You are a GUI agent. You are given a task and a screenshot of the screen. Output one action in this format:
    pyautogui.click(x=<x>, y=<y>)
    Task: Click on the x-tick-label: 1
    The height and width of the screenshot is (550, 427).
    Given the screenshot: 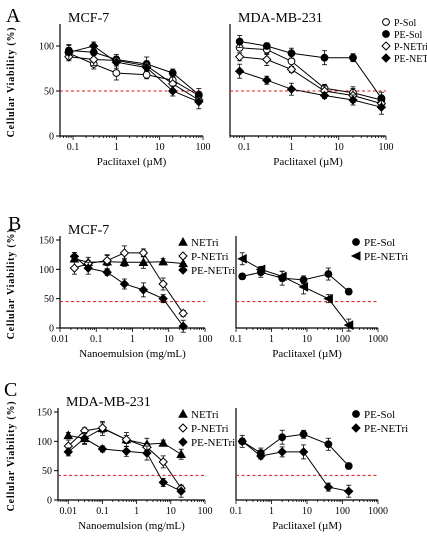 What is the action you would take?
    pyautogui.click(x=271, y=339)
    